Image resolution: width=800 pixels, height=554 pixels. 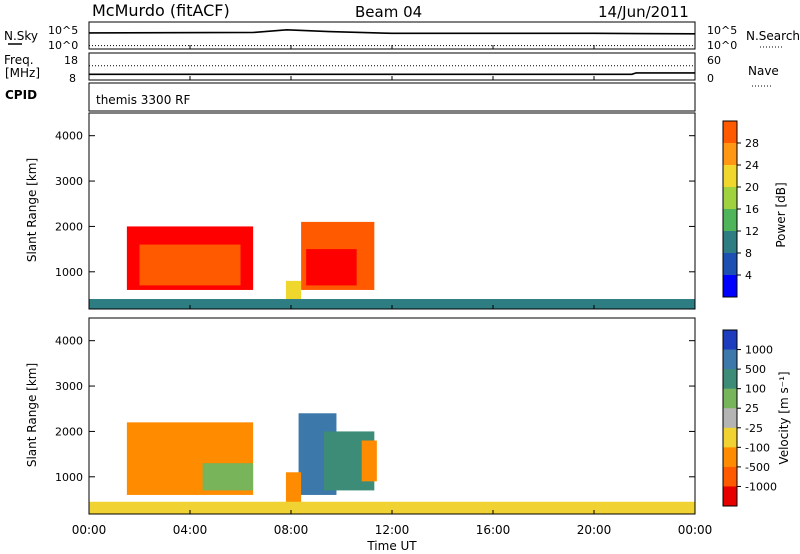 I want to click on noise-panel-frame, so click(x=392, y=35).